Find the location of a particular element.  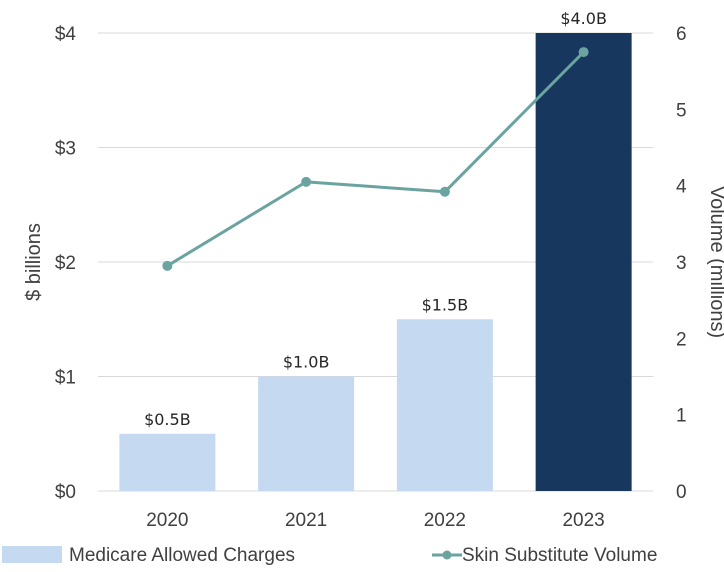

y2-tick-label: 3 is located at coordinates (681, 263).